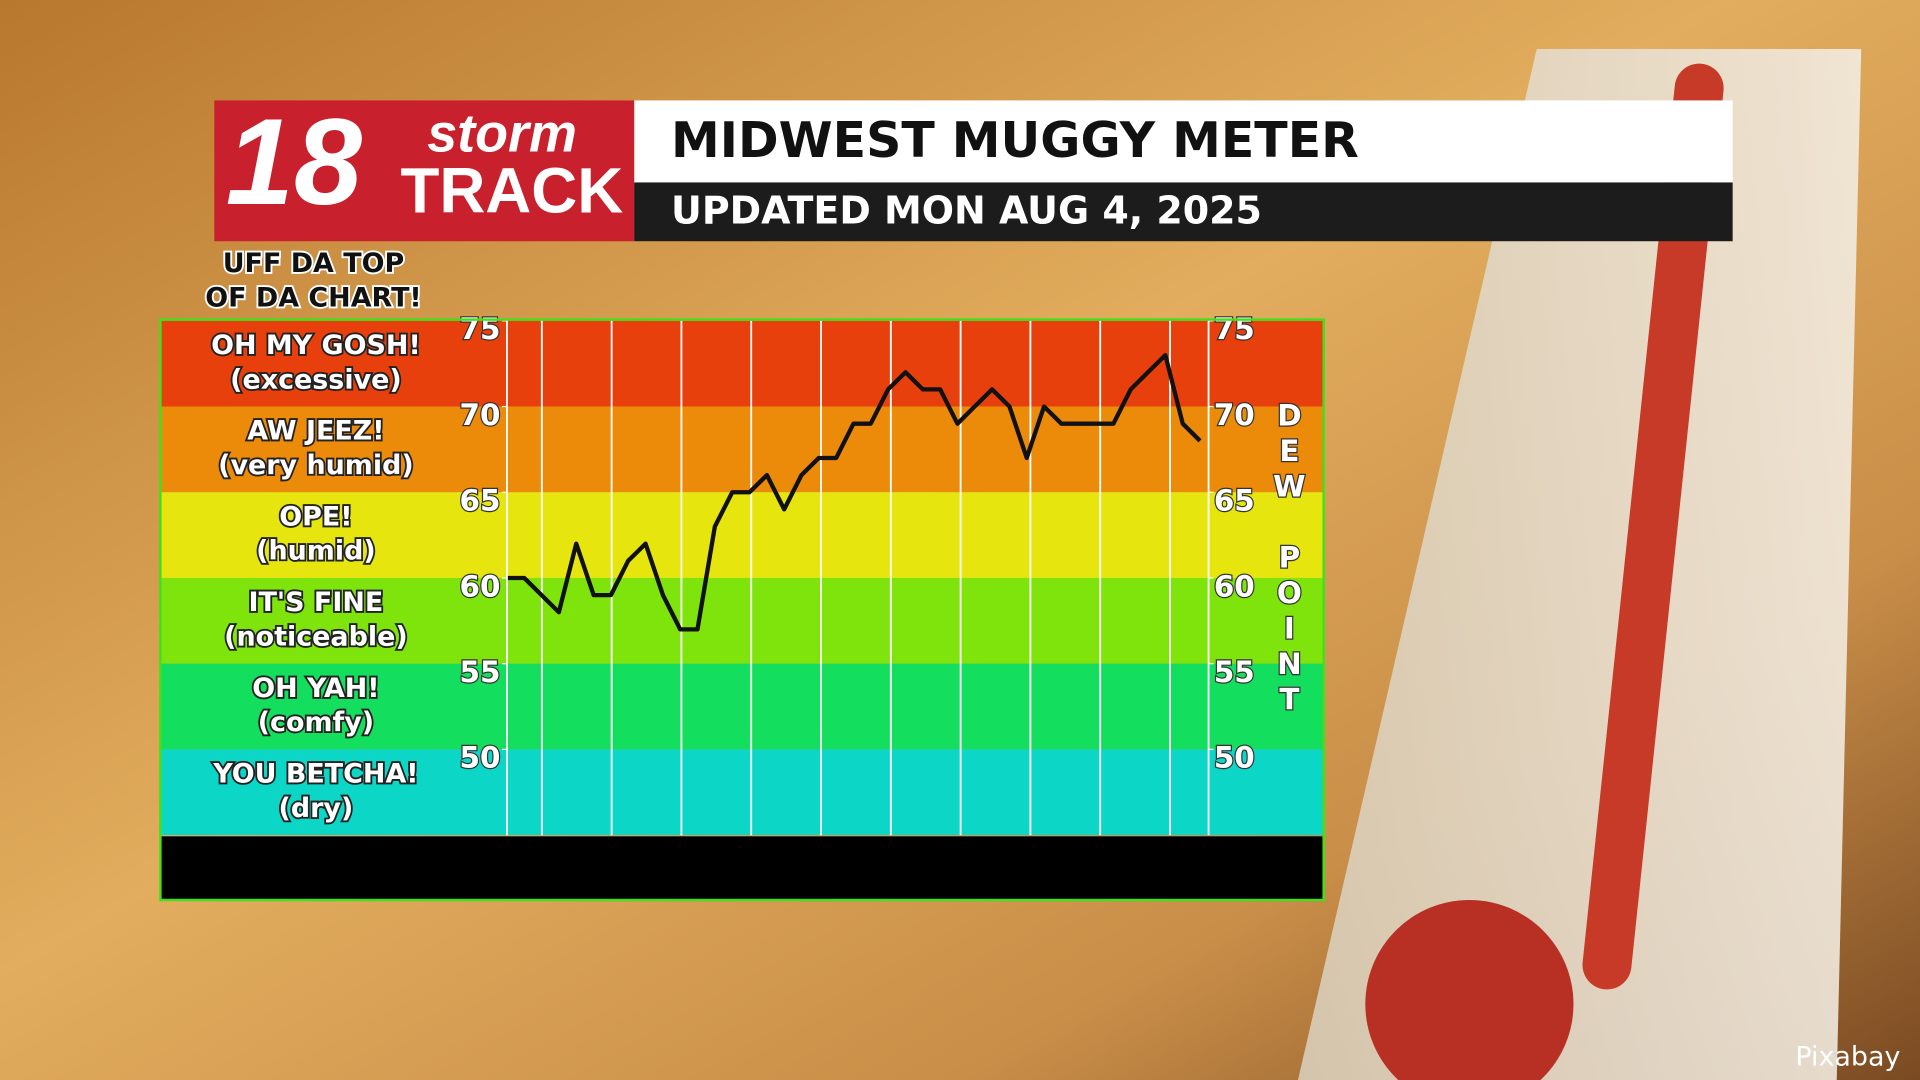  I want to click on subtitle-bar, so click(1183, 212).